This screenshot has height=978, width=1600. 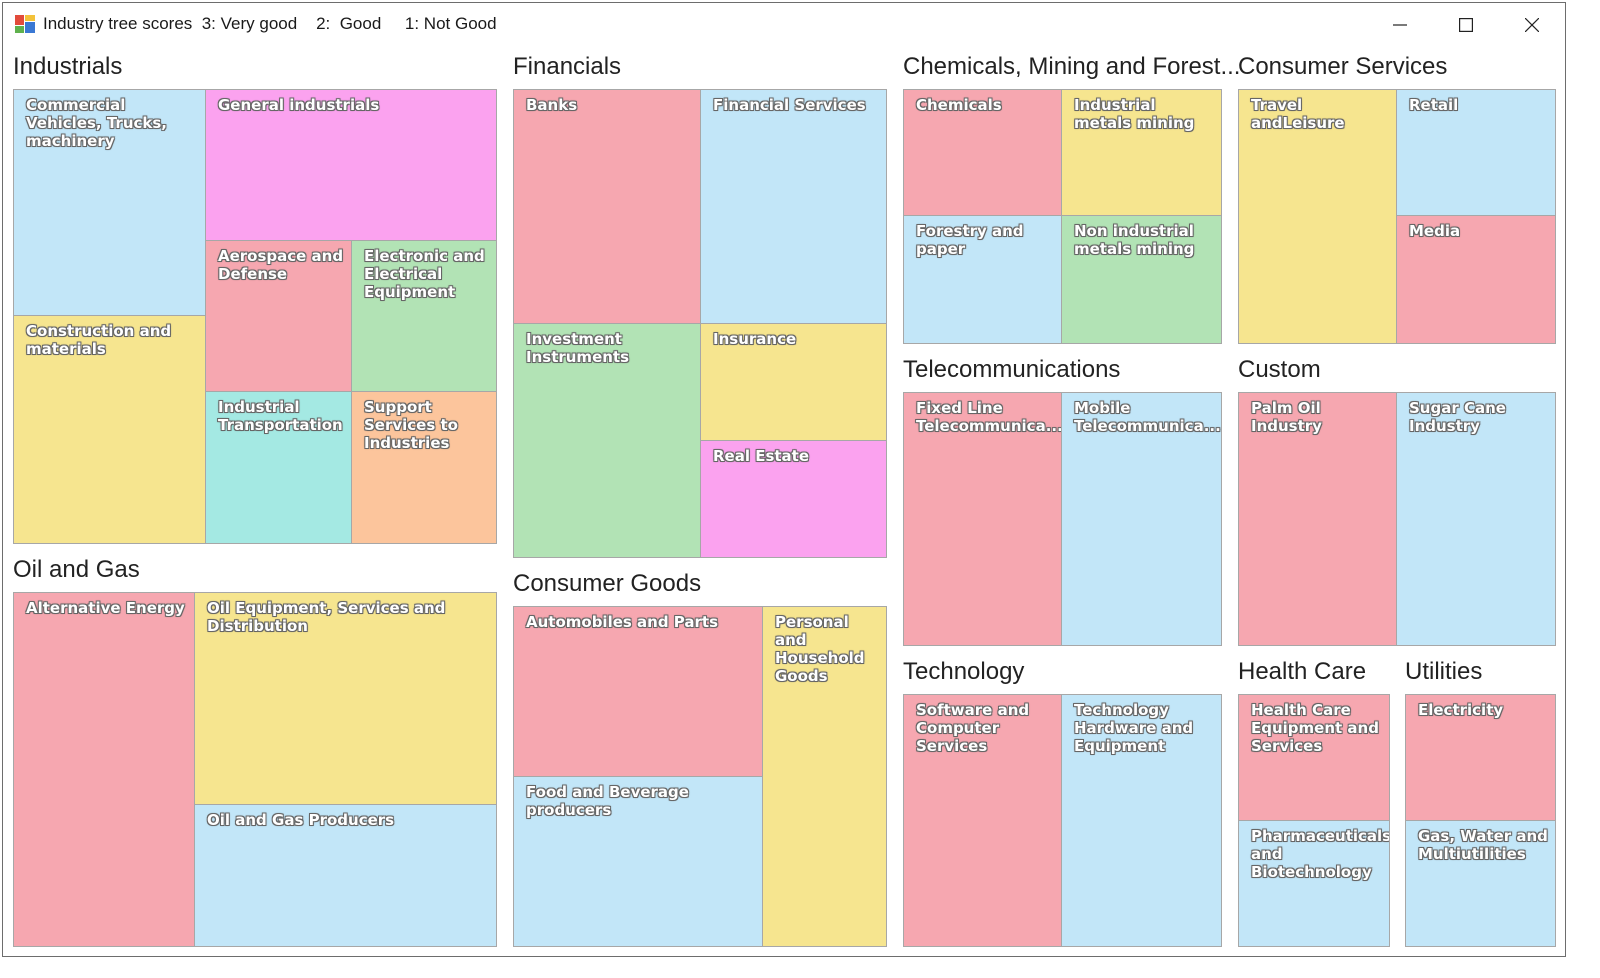 I want to click on group-title-industrials: Industrials, so click(x=68, y=66).